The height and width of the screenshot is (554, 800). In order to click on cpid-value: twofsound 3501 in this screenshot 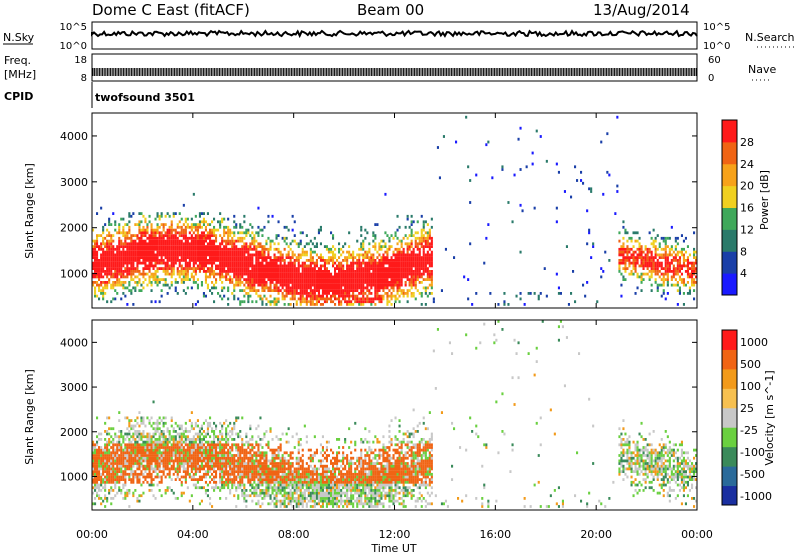, I will do `click(145, 97)`.